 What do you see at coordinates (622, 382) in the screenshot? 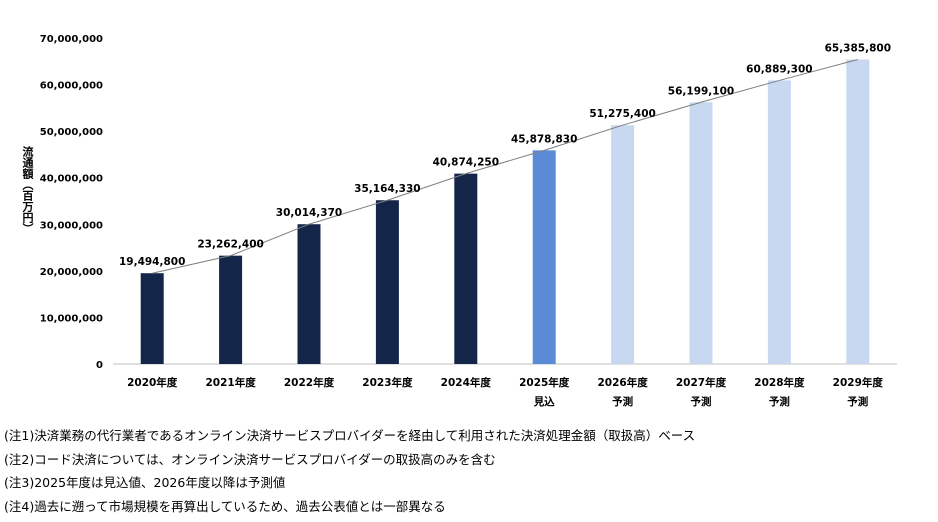
I see `x-tick-label: 2026年度` at bounding box center [622, 382].